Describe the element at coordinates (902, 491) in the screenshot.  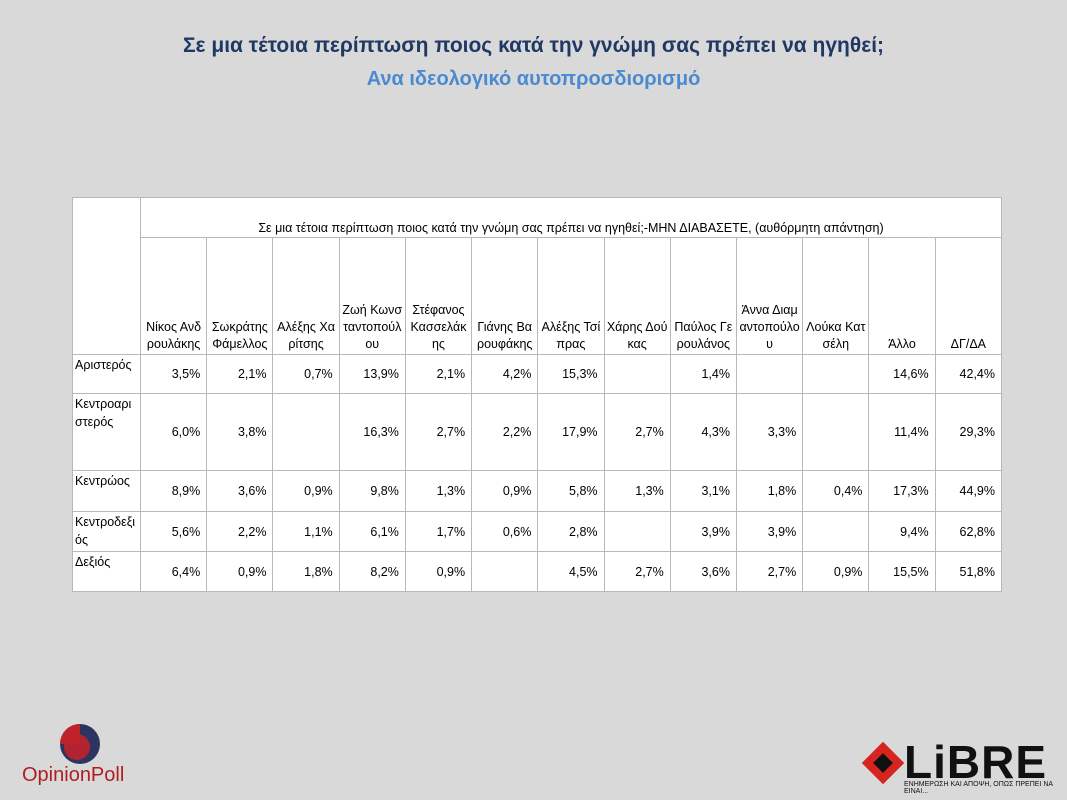
I see `cell: 17,3%` at that location.